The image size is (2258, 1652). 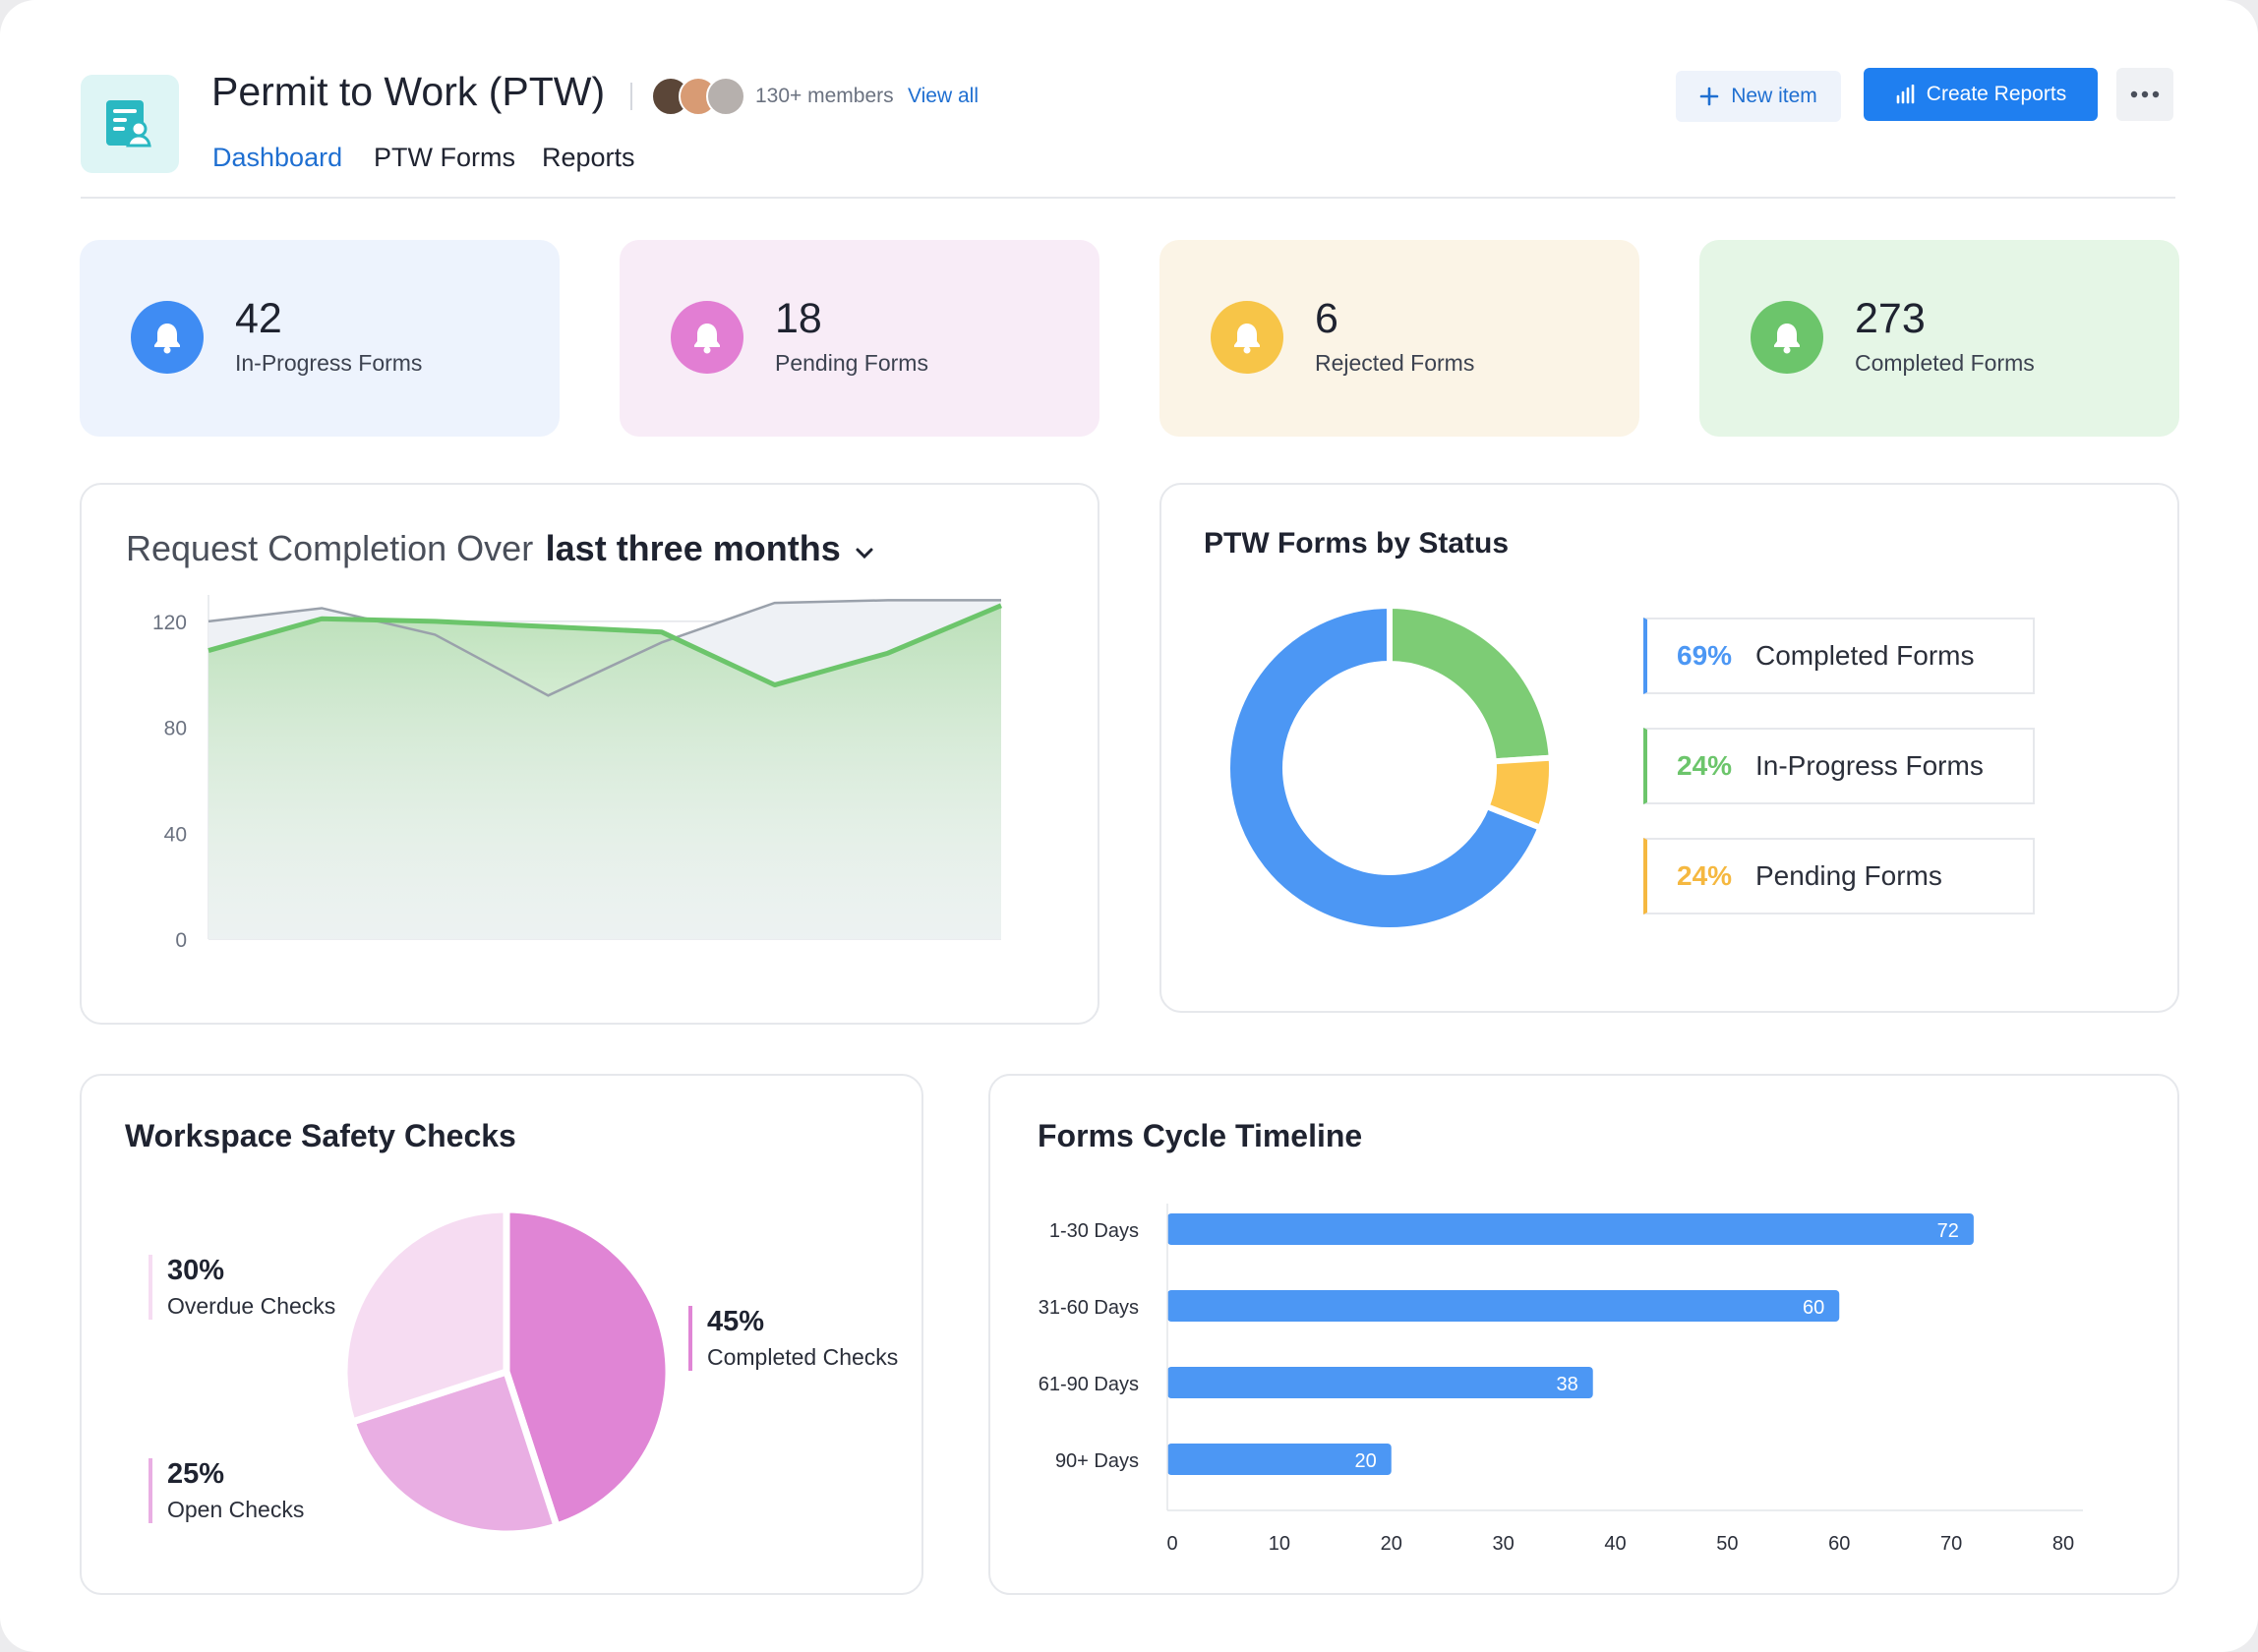 I want to click on donut-slice-completed-forms, so click(x=1384, y=768).